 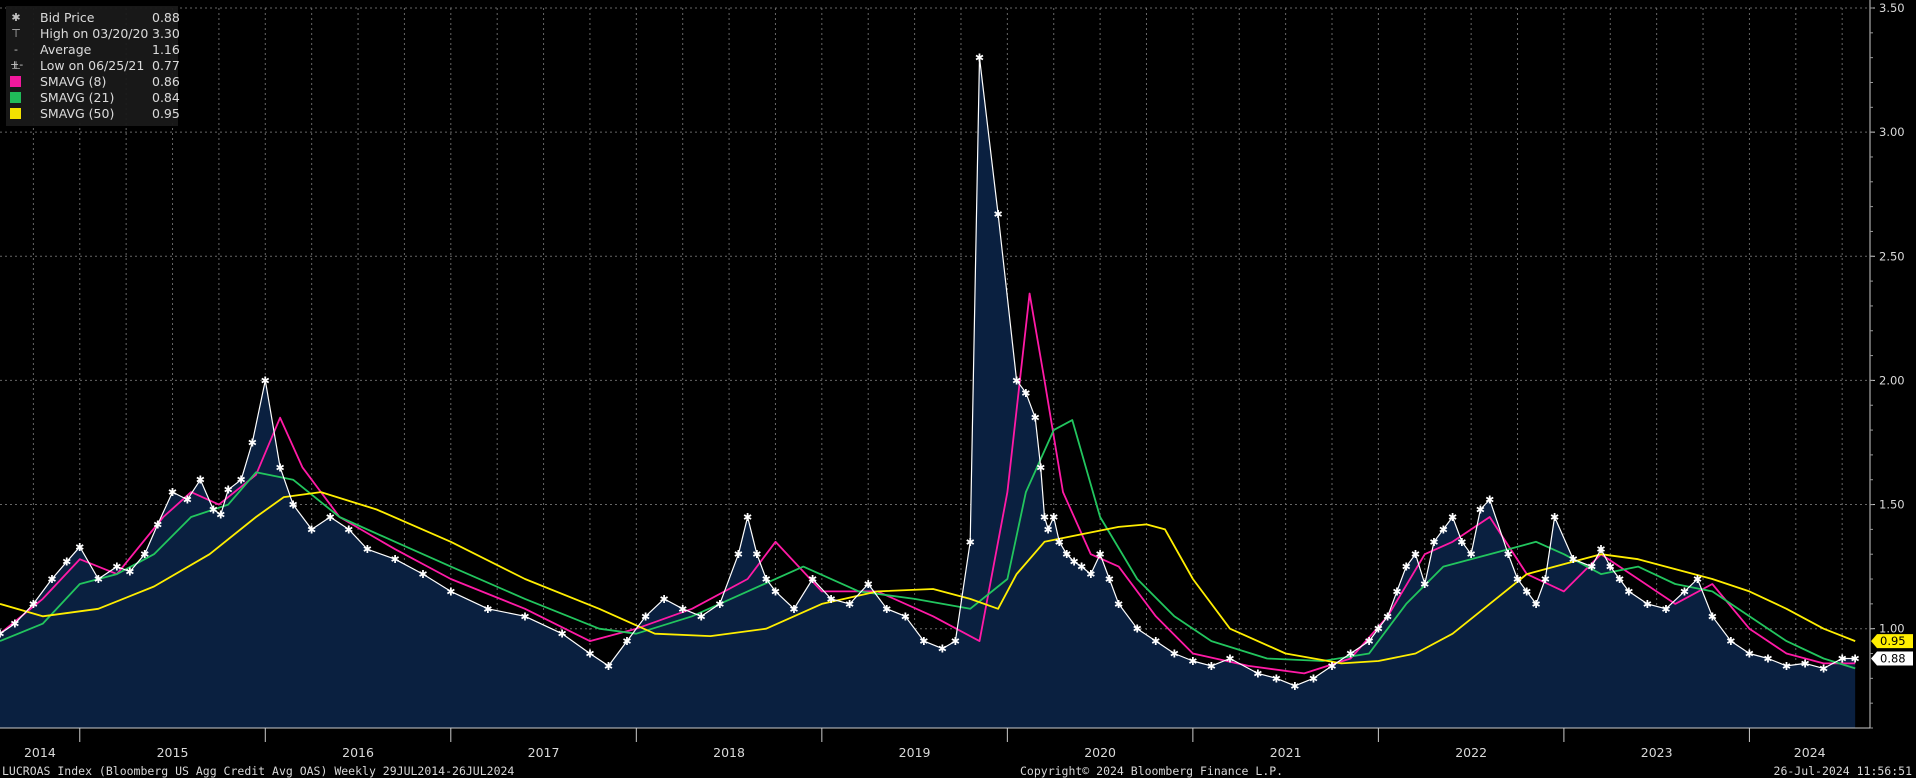 I want to click on legend-item-bid-price: ✱ Bid Price 0.88, so click(x=94, y=17).